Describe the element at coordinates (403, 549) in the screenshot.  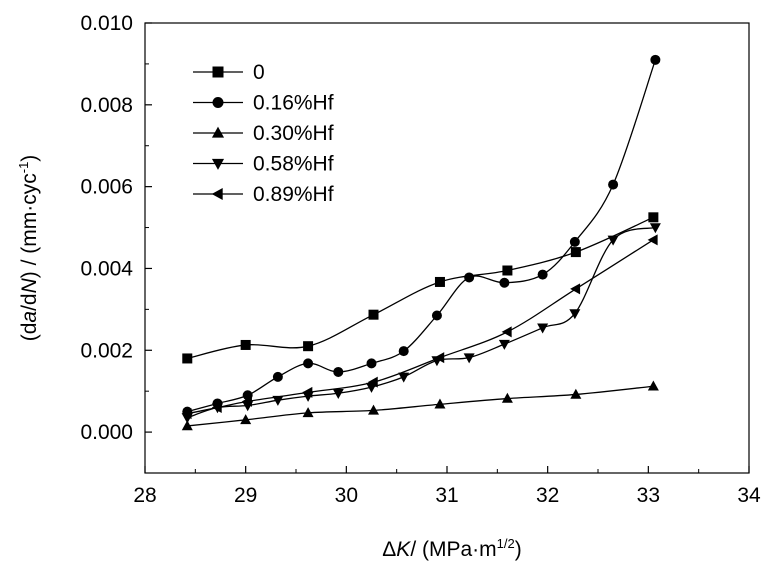
I see `x-axis-label-var: K` at that location.